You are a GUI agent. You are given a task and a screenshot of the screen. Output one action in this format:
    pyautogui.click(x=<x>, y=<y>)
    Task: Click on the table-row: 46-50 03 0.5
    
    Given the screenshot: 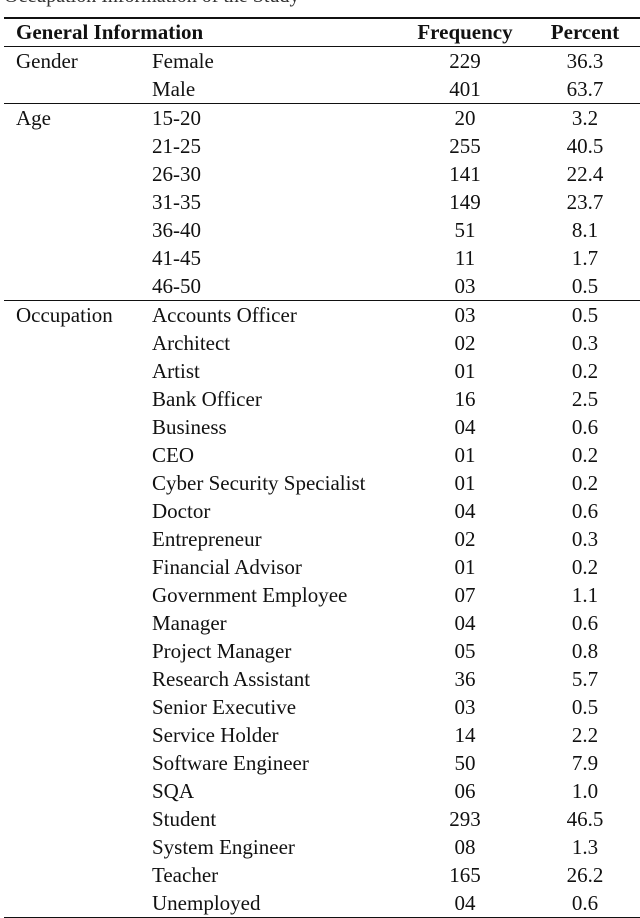 What is the action you would take?
    pyautogui.click(x=322, y=286)
    